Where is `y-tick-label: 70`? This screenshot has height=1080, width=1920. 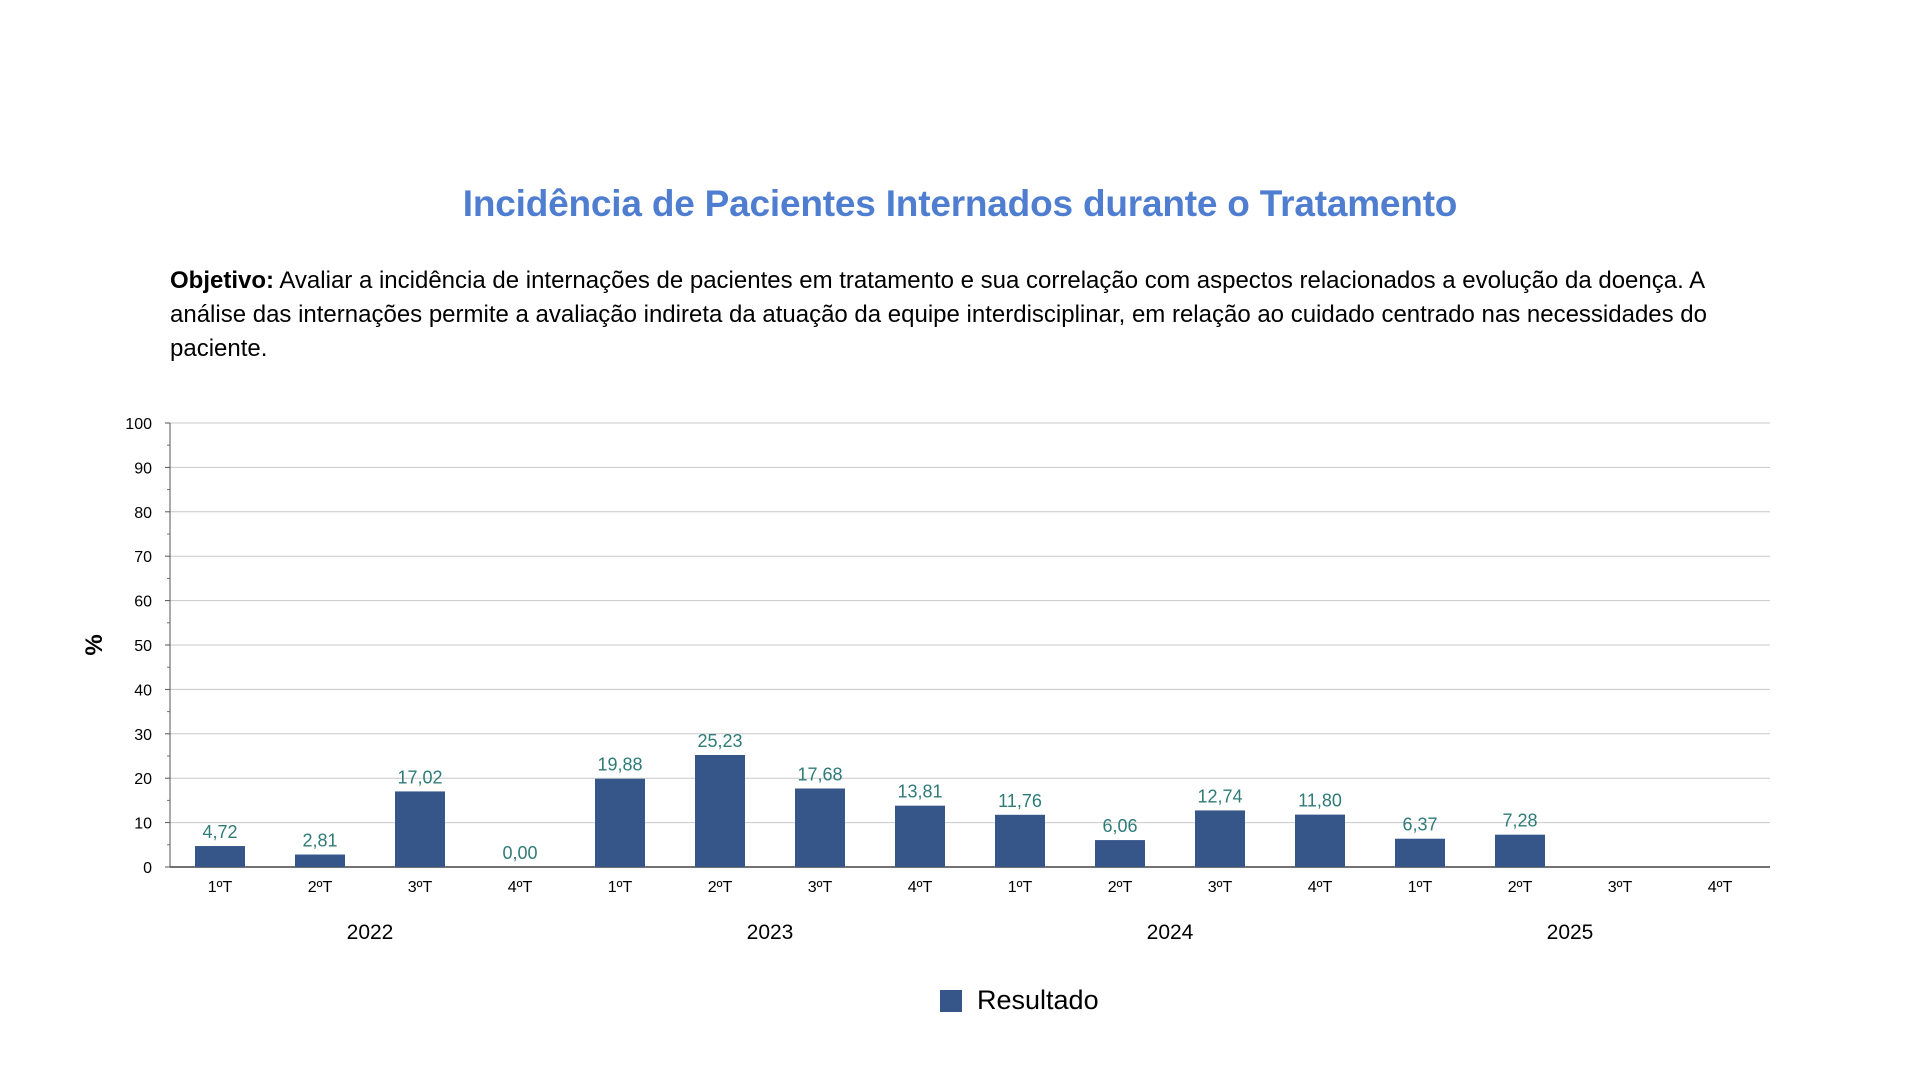 y-tick-label: 70 is located at coordinates (143, 557).